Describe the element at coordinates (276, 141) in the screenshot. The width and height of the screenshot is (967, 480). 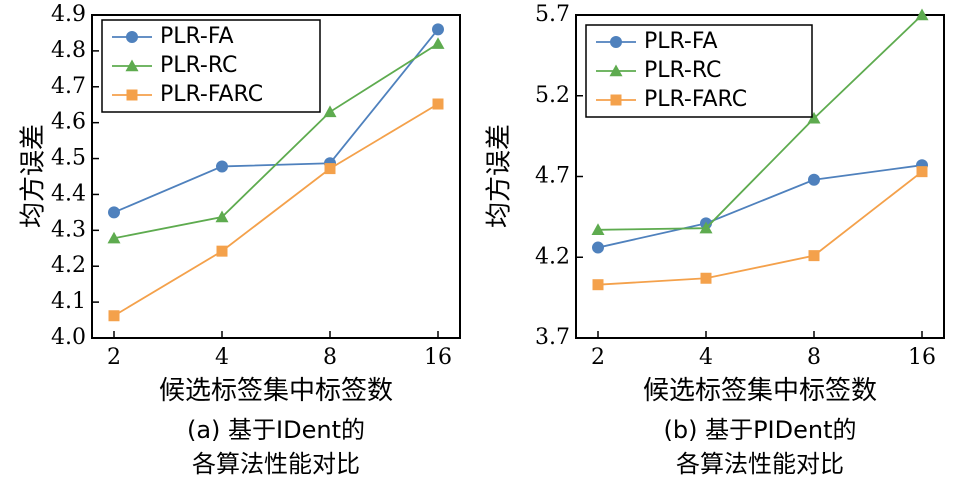
I see `series-line-plr-rc` at that location.